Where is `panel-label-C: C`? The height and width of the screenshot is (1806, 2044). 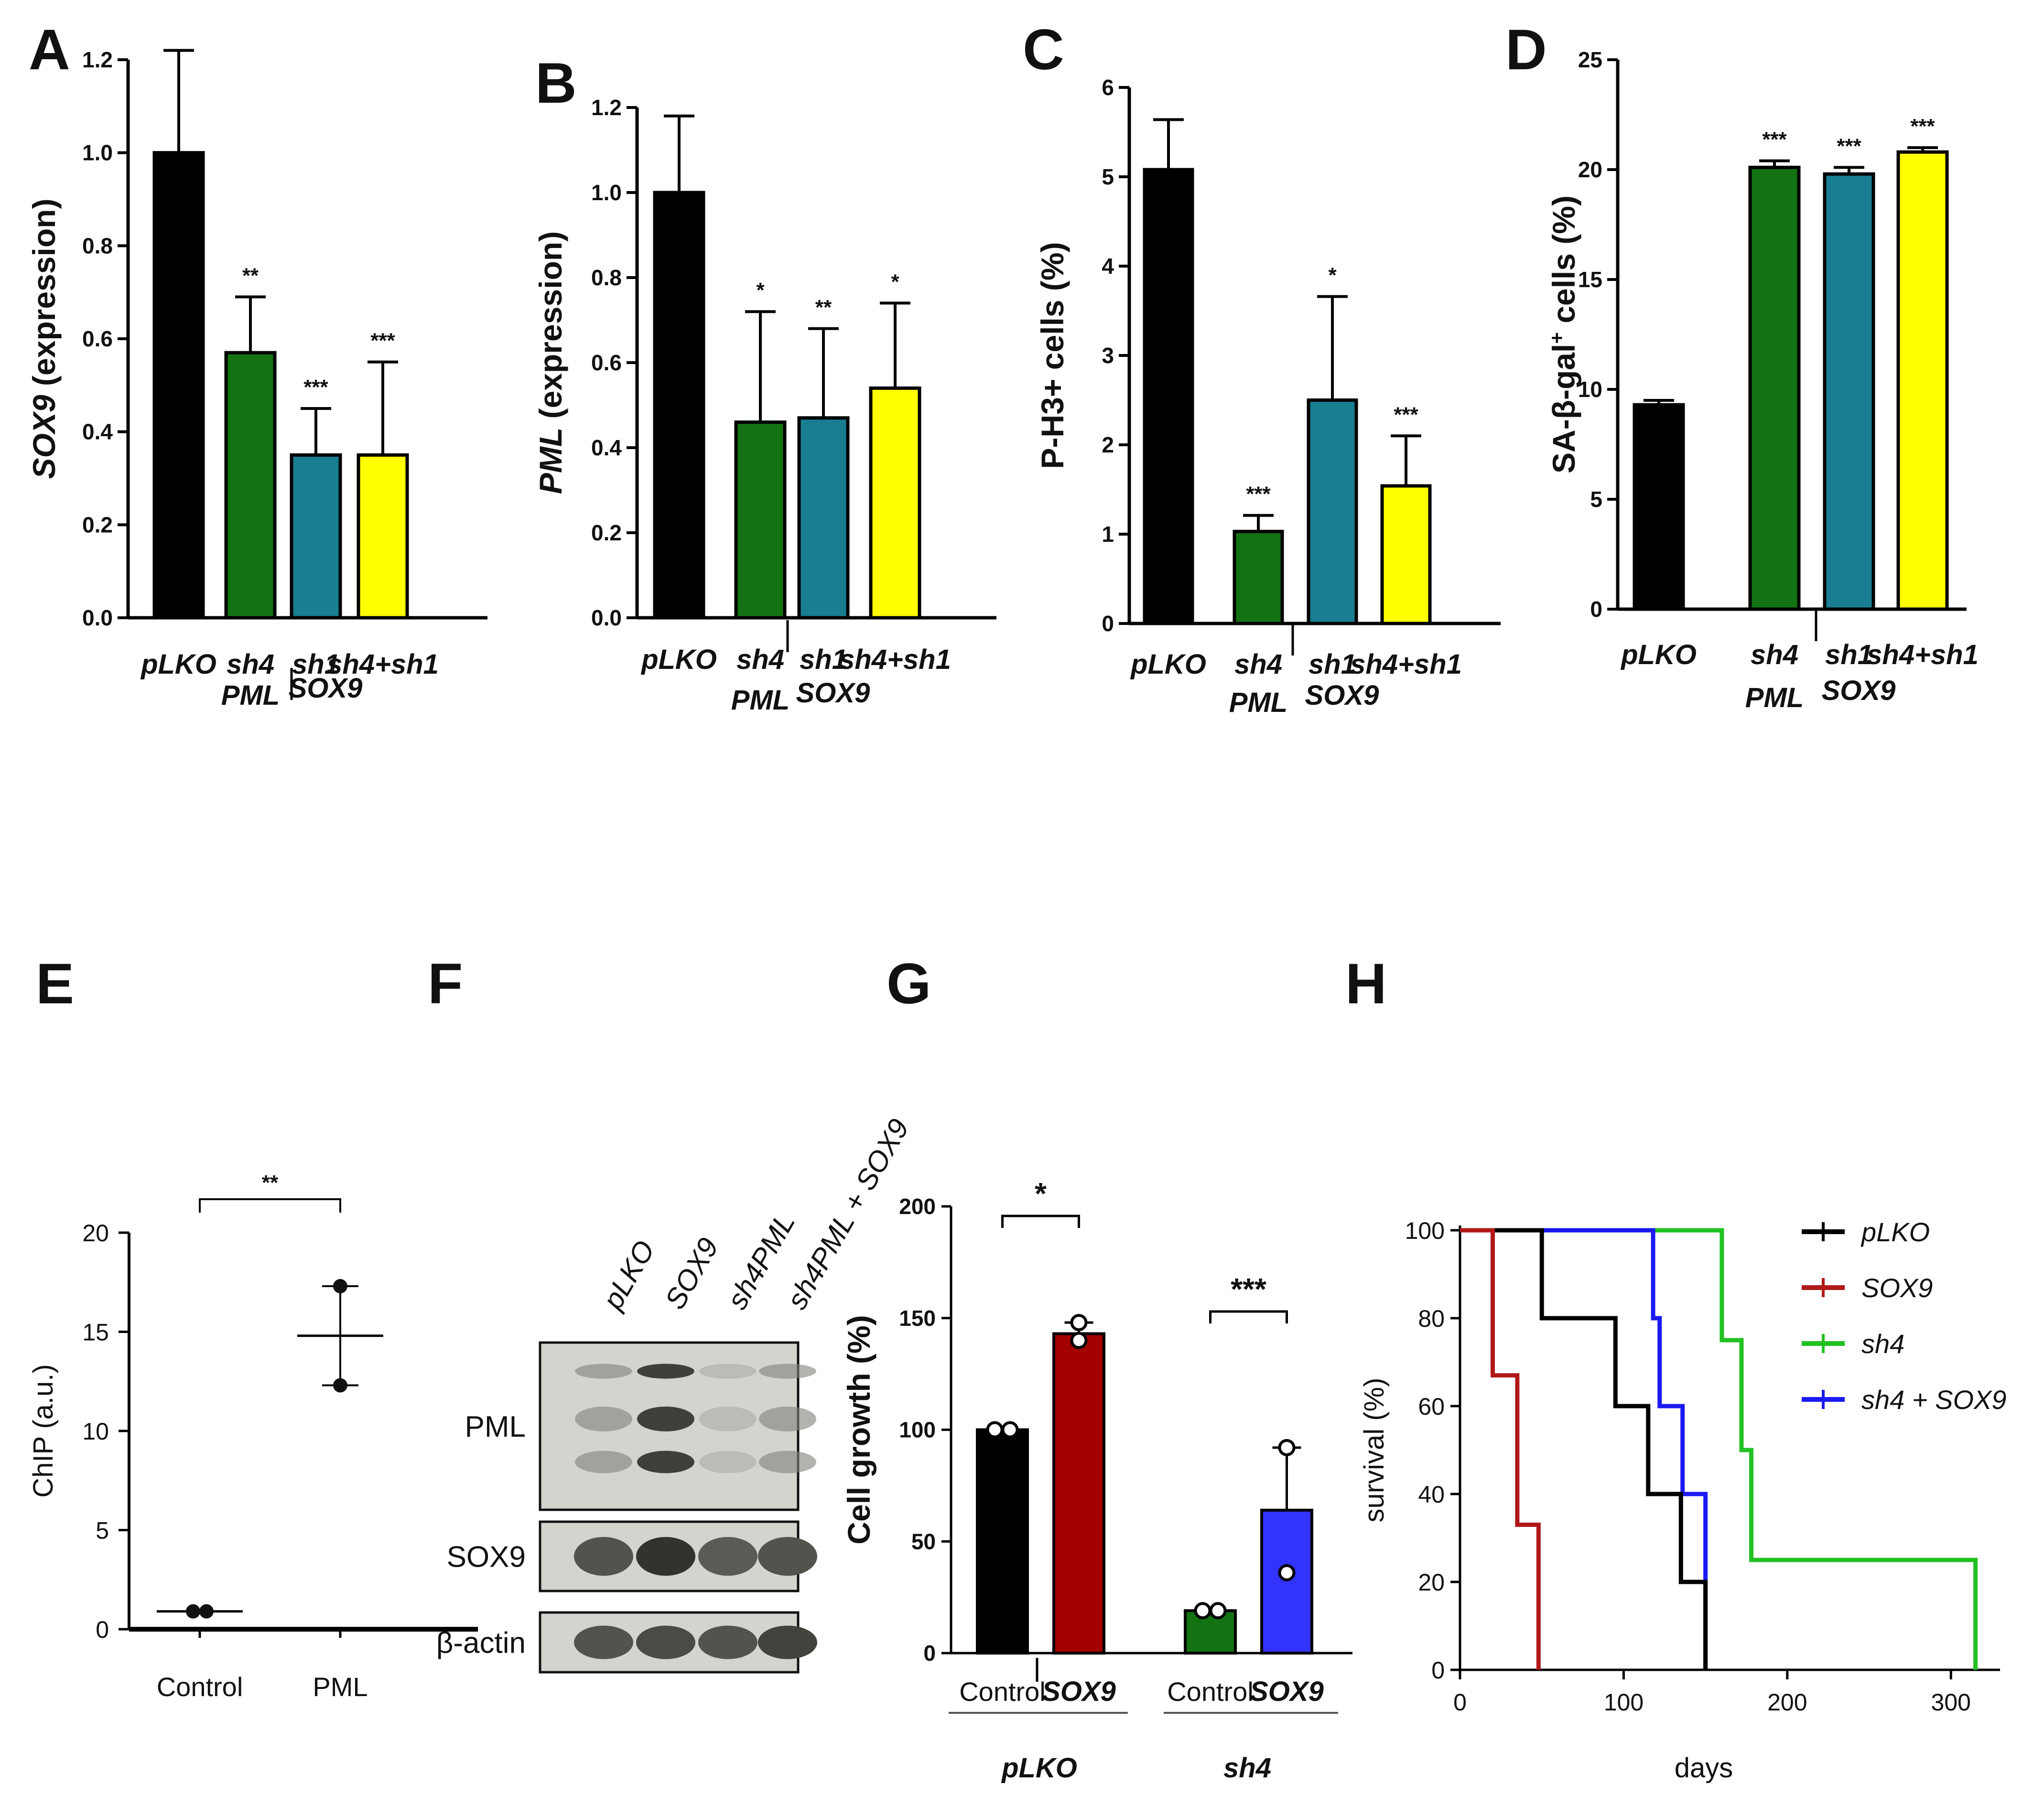
panel-label-C: C is located at coordinates (1043, 50).